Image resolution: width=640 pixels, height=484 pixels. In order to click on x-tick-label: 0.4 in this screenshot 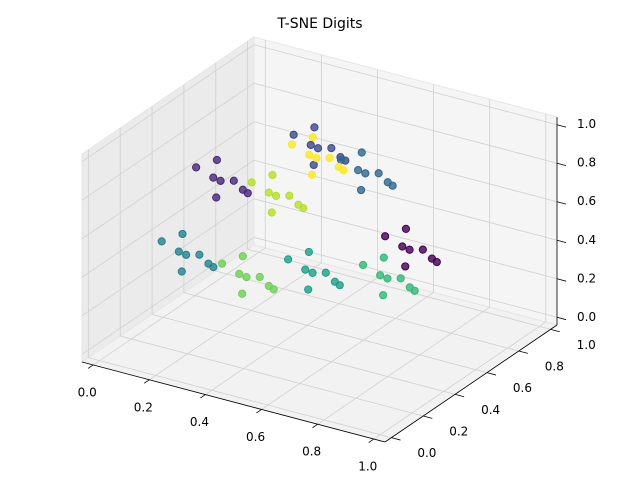, I will do `click(199, 422)`.